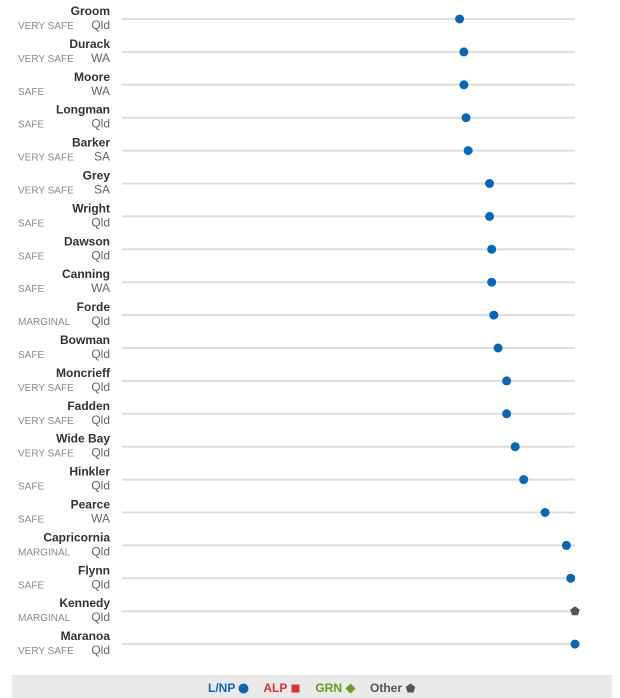 This screenshot has height=698, width=620. What do you see at coordinates (87, 241) in the screenshot?
I see `seat-name: Dawson` at bounding box center [87, 241].